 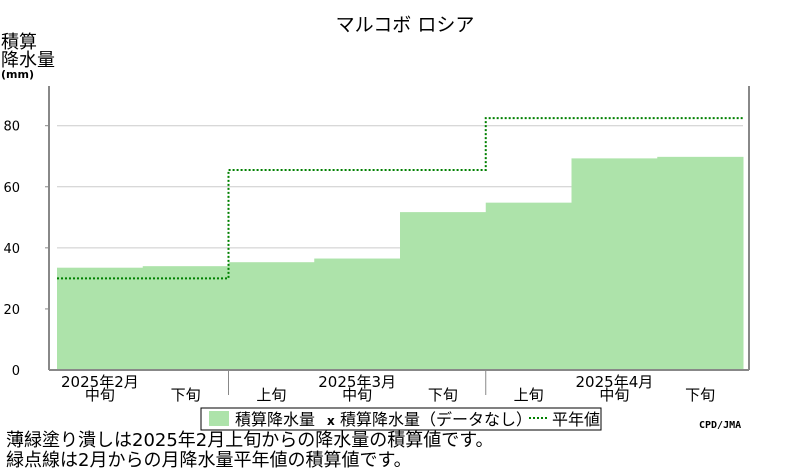 What do you see at coordinates (16, 371) in the screenshot?
I see `y-tick-label: 0` at bounding box center [16, 371].